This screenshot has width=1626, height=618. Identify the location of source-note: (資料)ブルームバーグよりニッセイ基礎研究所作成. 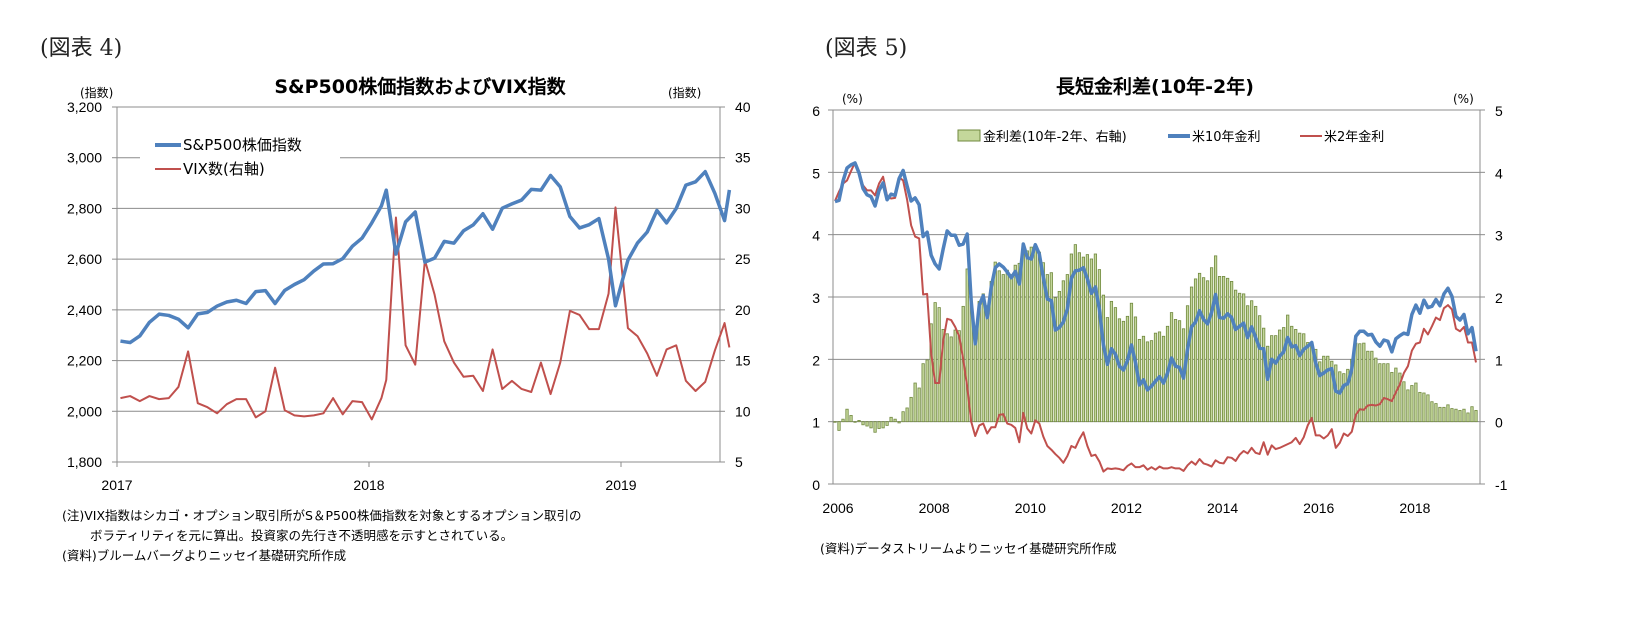
(204, 555).